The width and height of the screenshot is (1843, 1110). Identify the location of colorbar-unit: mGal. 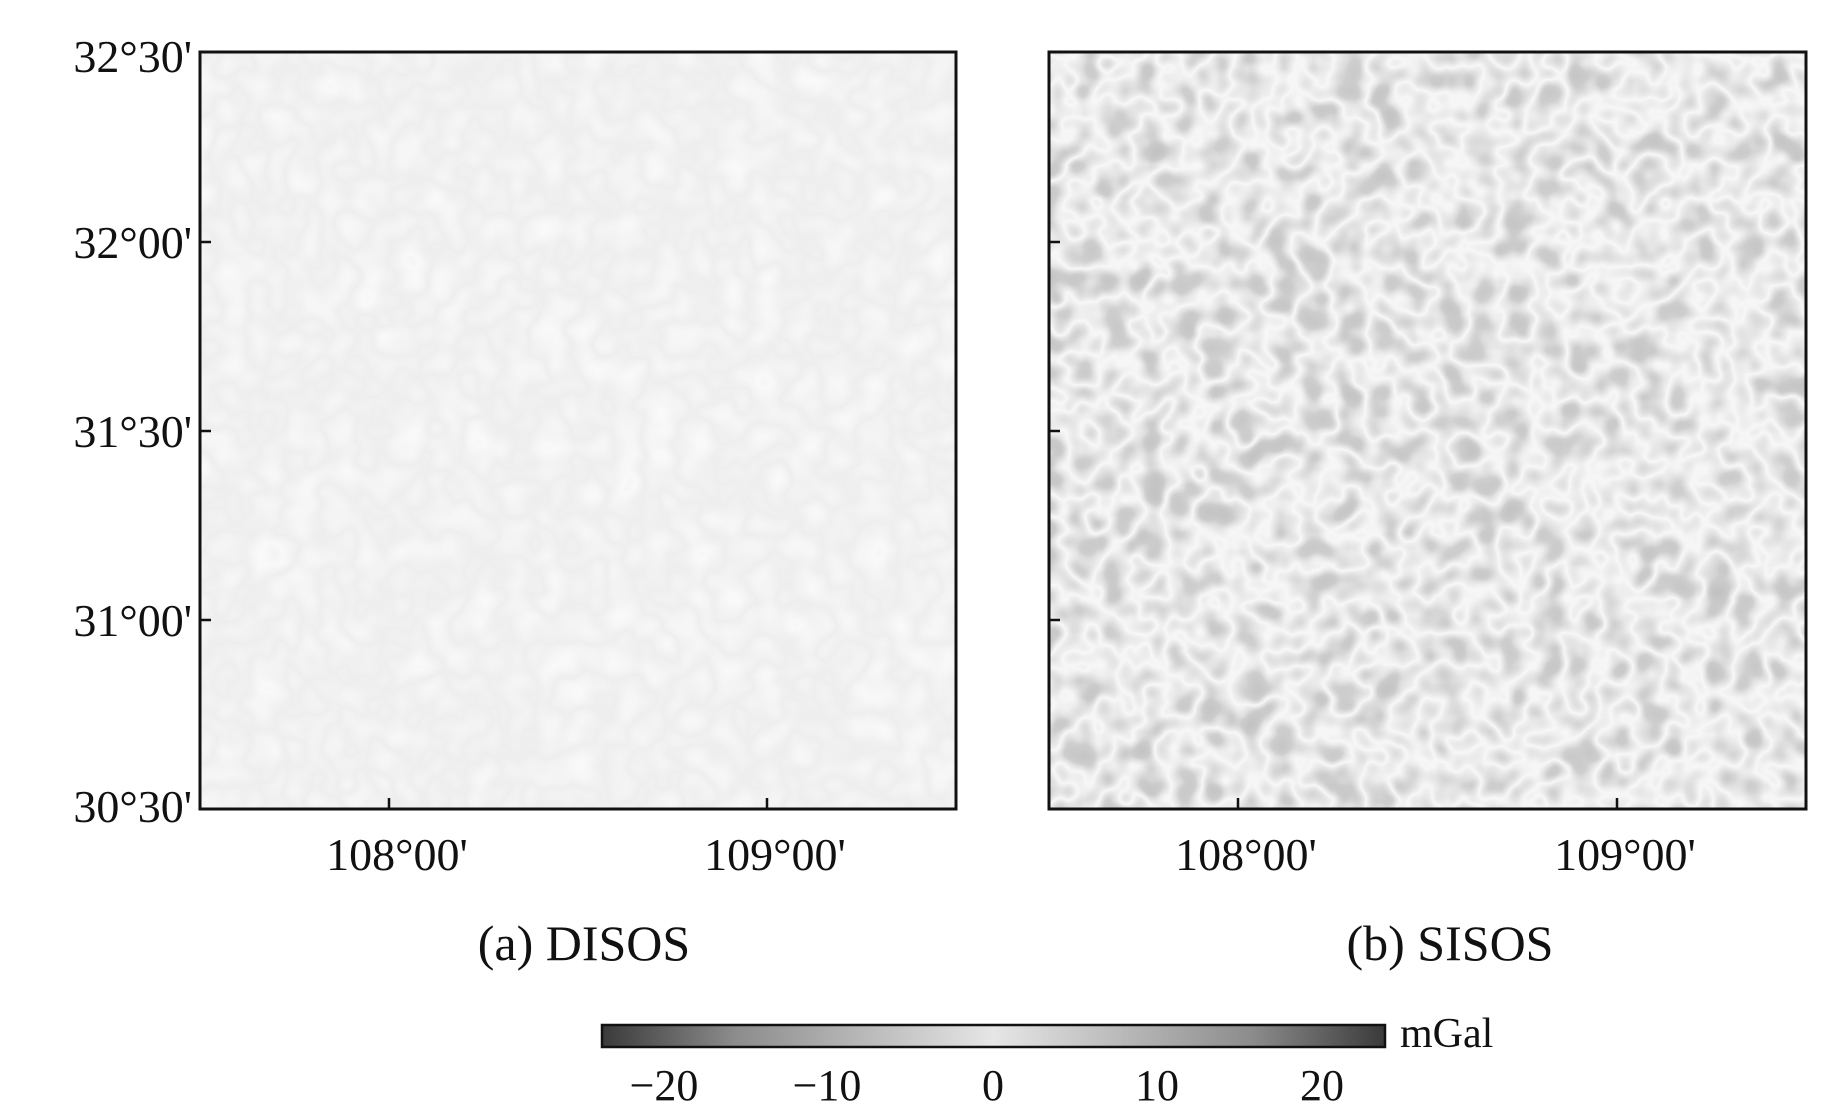
(1446, 1034).